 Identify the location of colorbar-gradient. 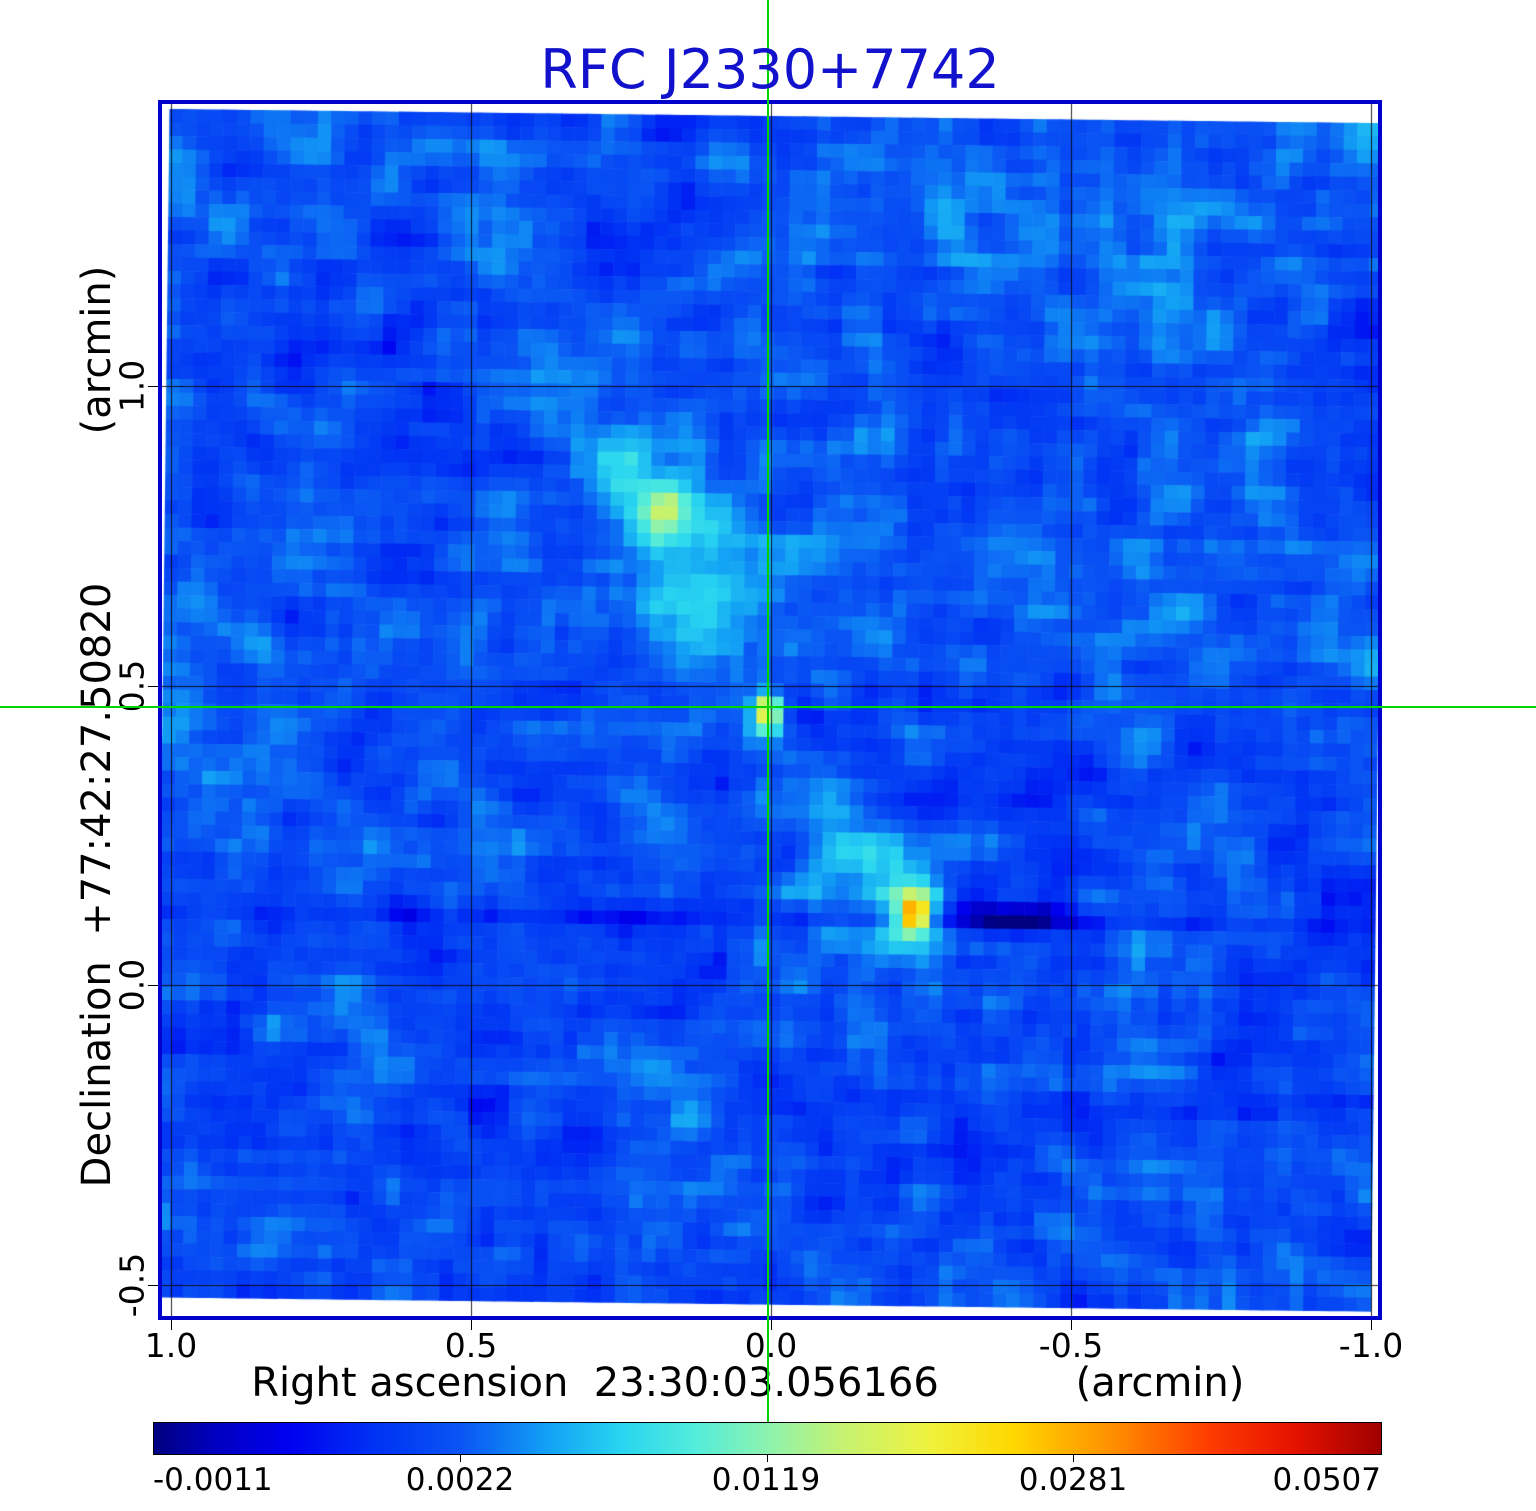
(767, 1438).